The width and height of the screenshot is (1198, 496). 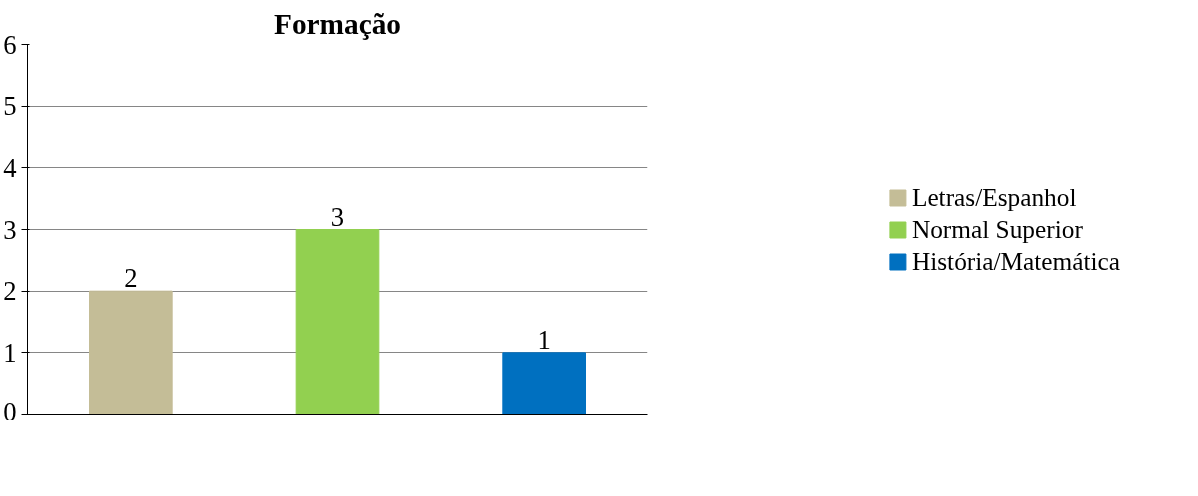 I want to click on y-tick-label: 0, so click(x=10, y=411).